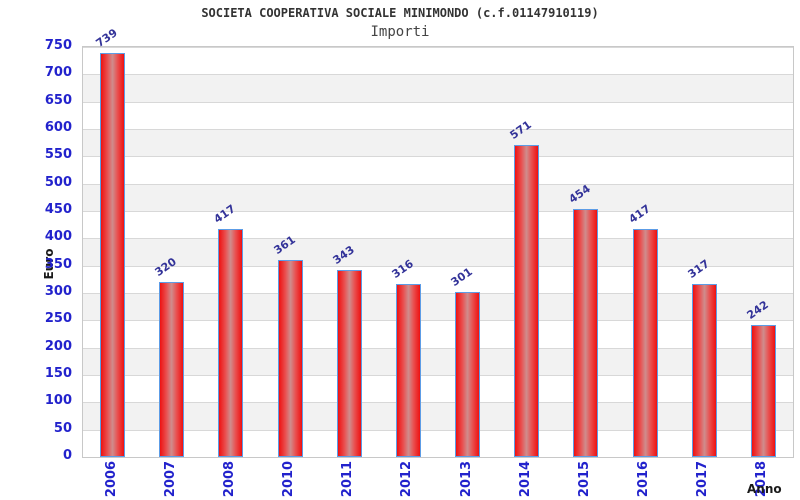 The height and width of the screenshot is (500, 800). I want to click on x-tick-label: 2017, so click(703, 479).